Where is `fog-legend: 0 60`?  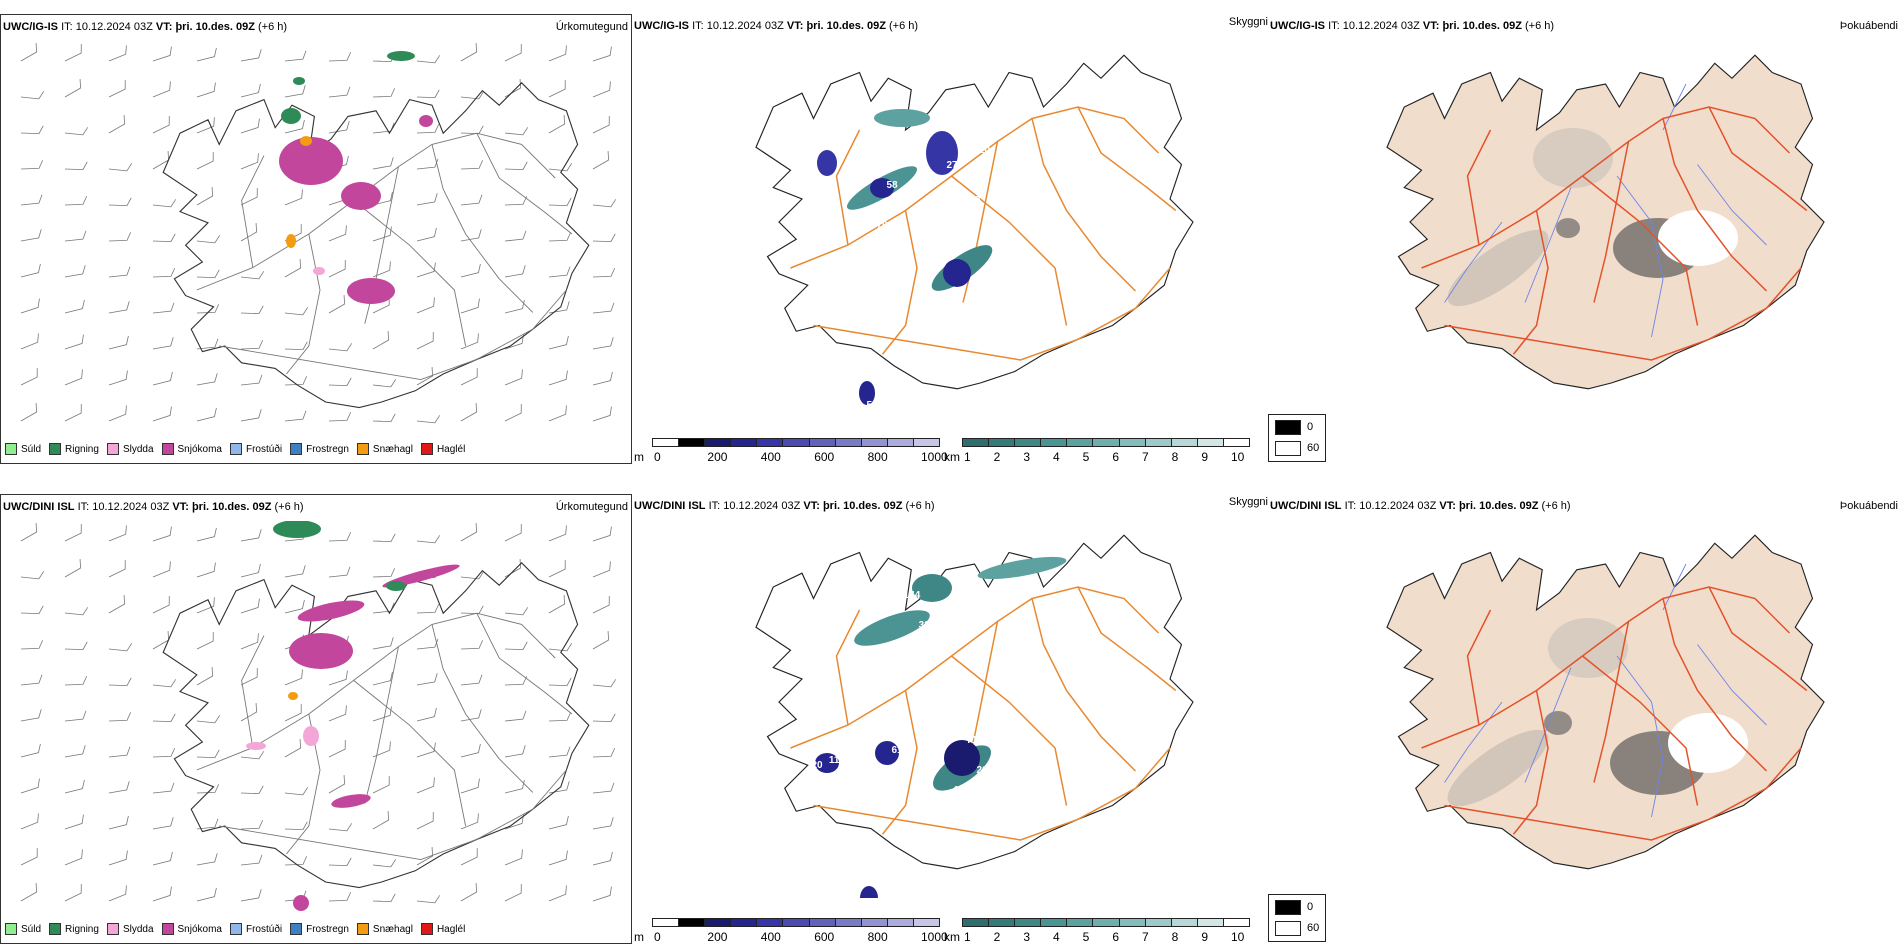 fog-legend: 0 60 is located at coordinates (1297, 438).